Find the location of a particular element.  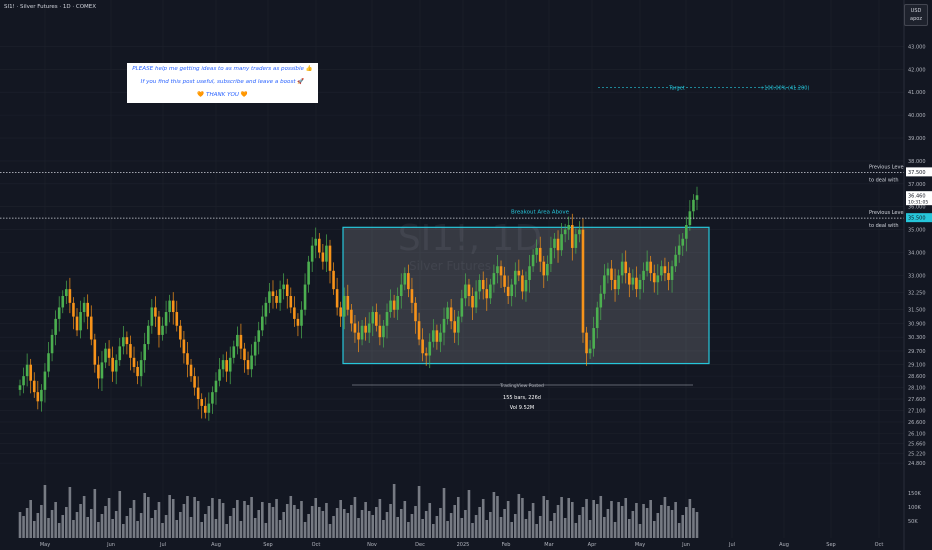

currency-button: USD apoz is located at coordinates (916, 15).